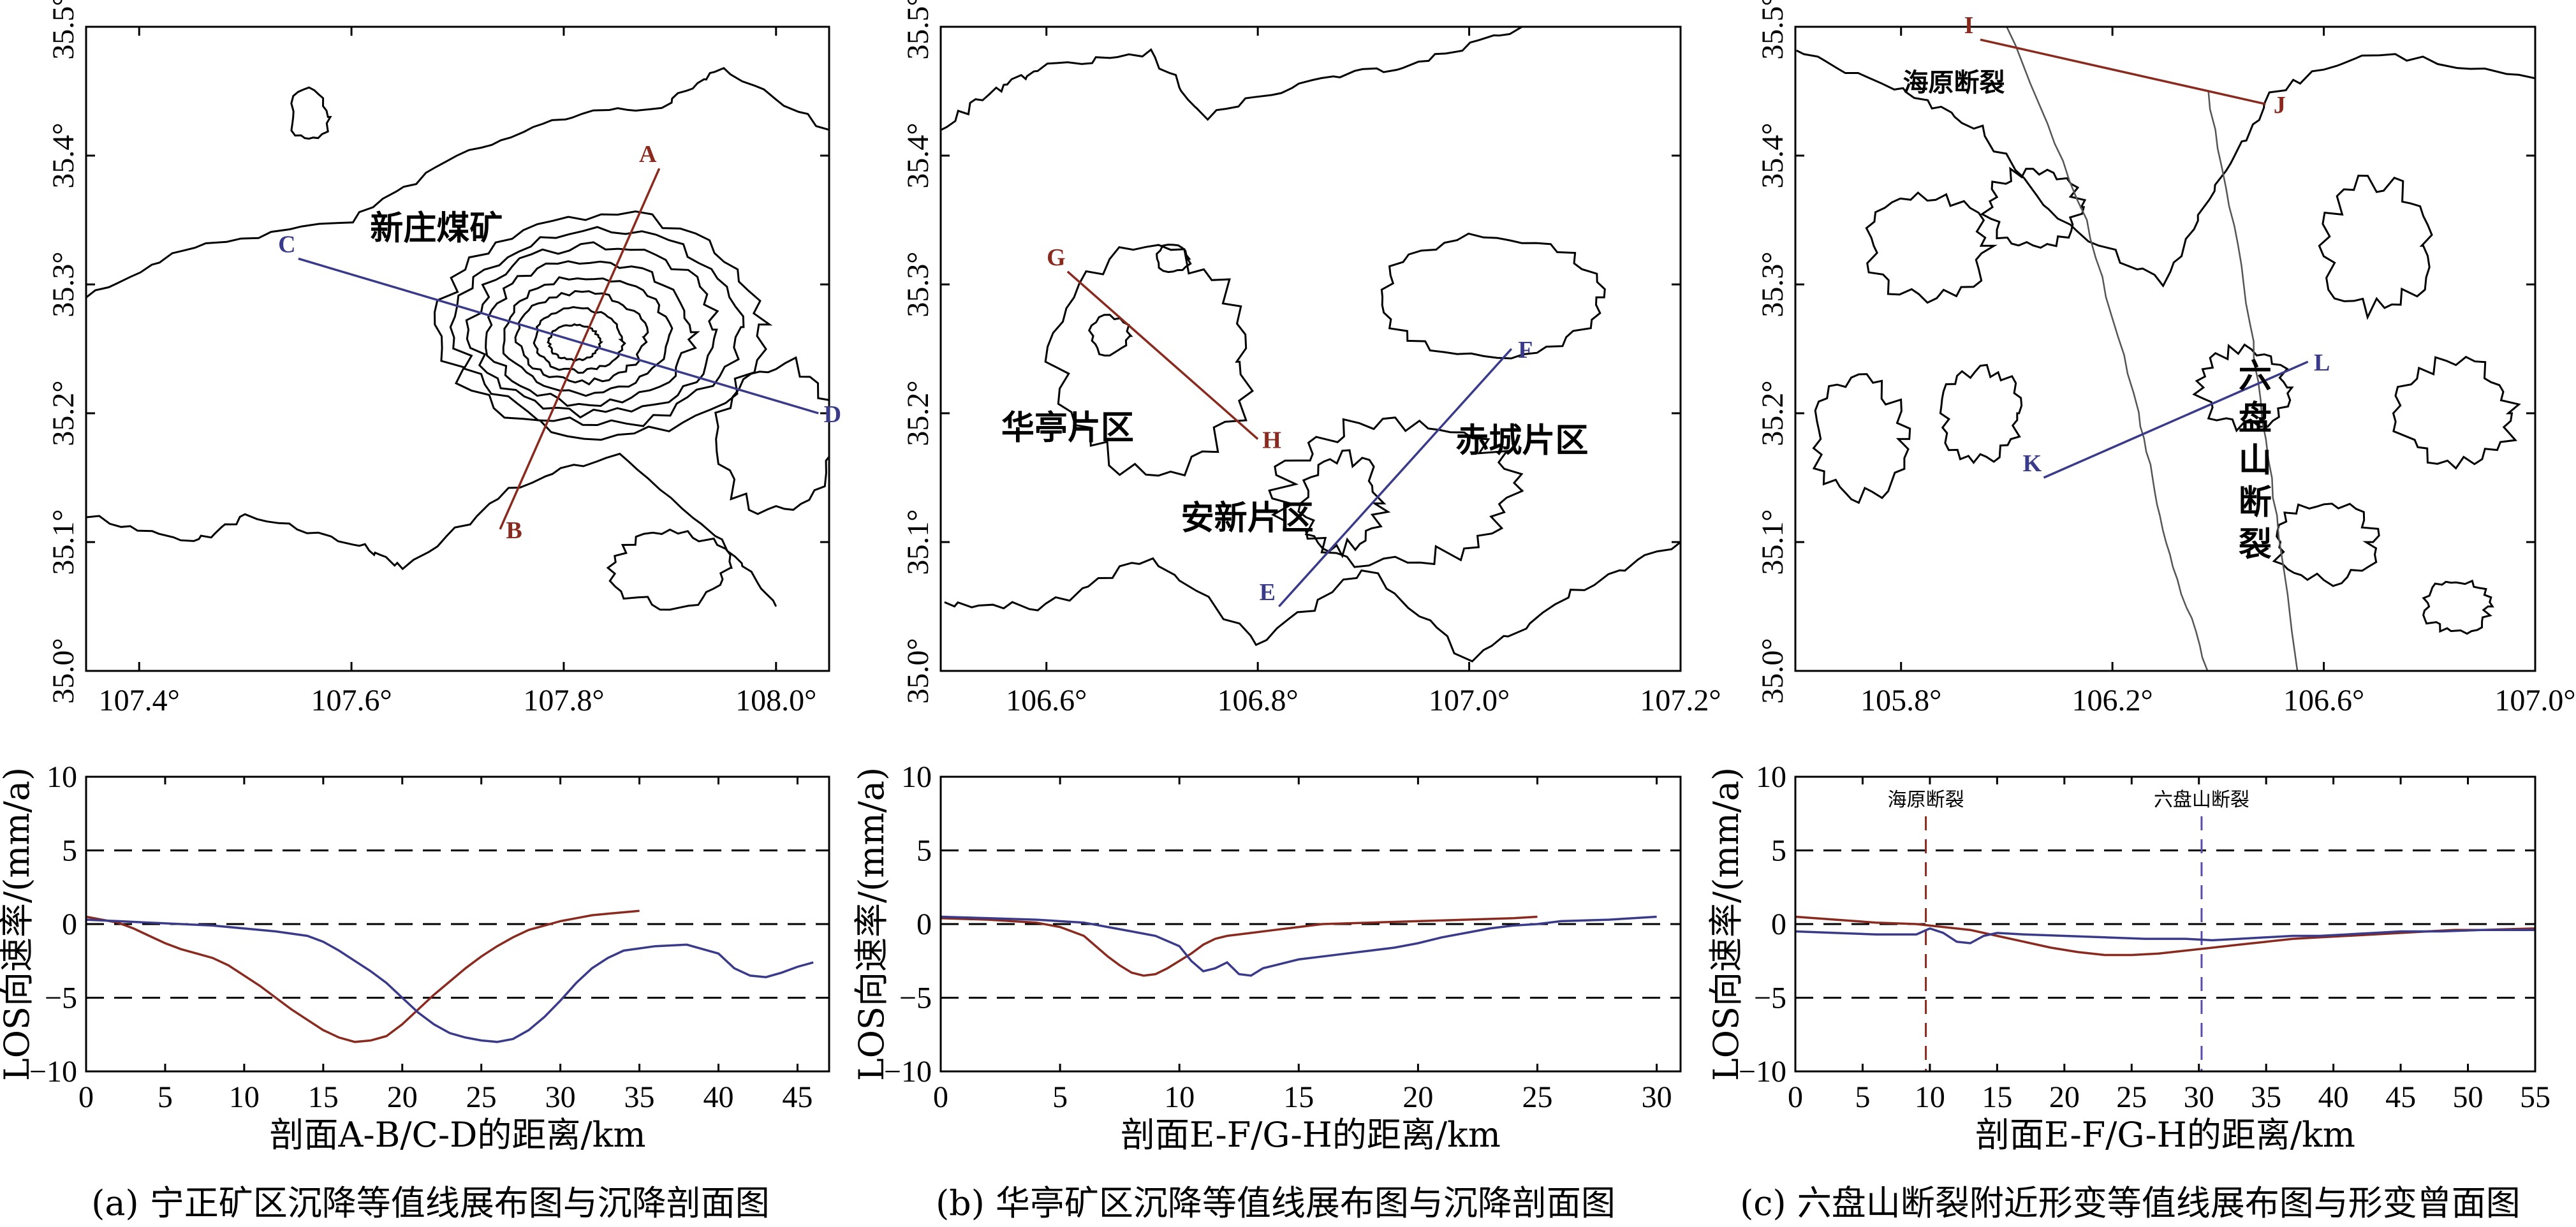 This screenshot has height=1227, width=2576. What do you see at coordinates (63, 413) in the screenshot?
I see `y-tick-label: 35.2°` at bounding box center [63, 413].